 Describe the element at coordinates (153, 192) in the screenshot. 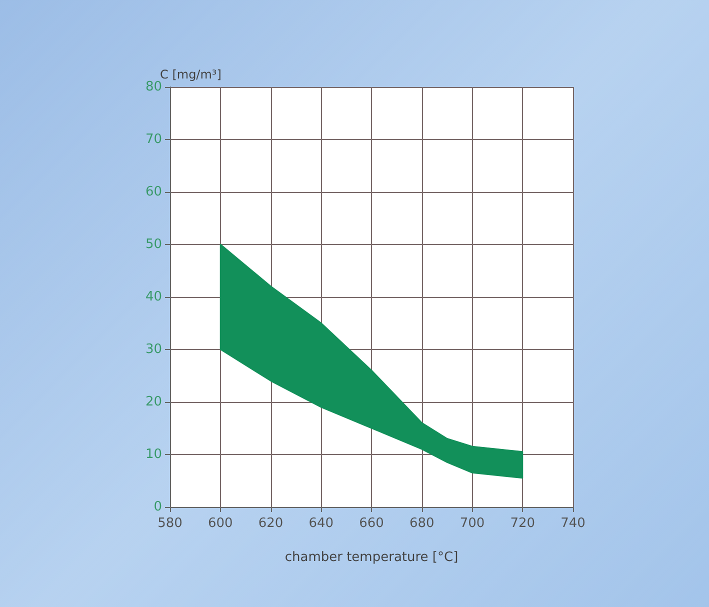

I see `y-tick-label: 60` at that location.